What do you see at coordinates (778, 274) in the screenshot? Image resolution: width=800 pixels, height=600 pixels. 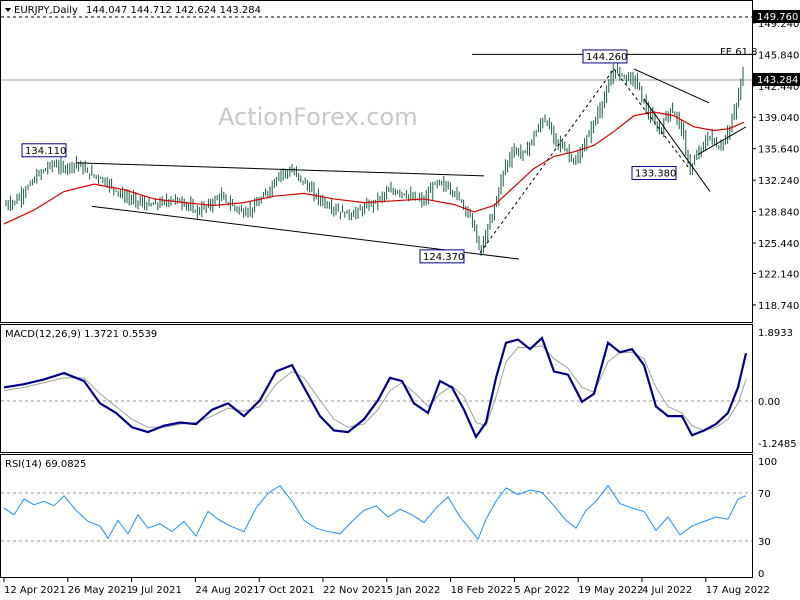 I see `price-tick-label: 122.140` at bounding box center [778, 274].